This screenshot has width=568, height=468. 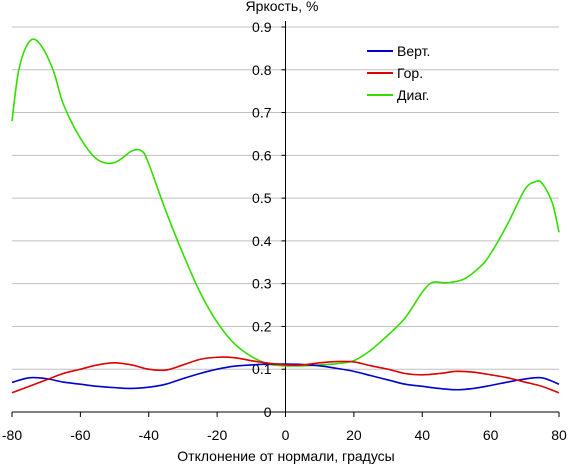 I want to click on y-axis-title: Яркость, %, so click(x=282, y=7).